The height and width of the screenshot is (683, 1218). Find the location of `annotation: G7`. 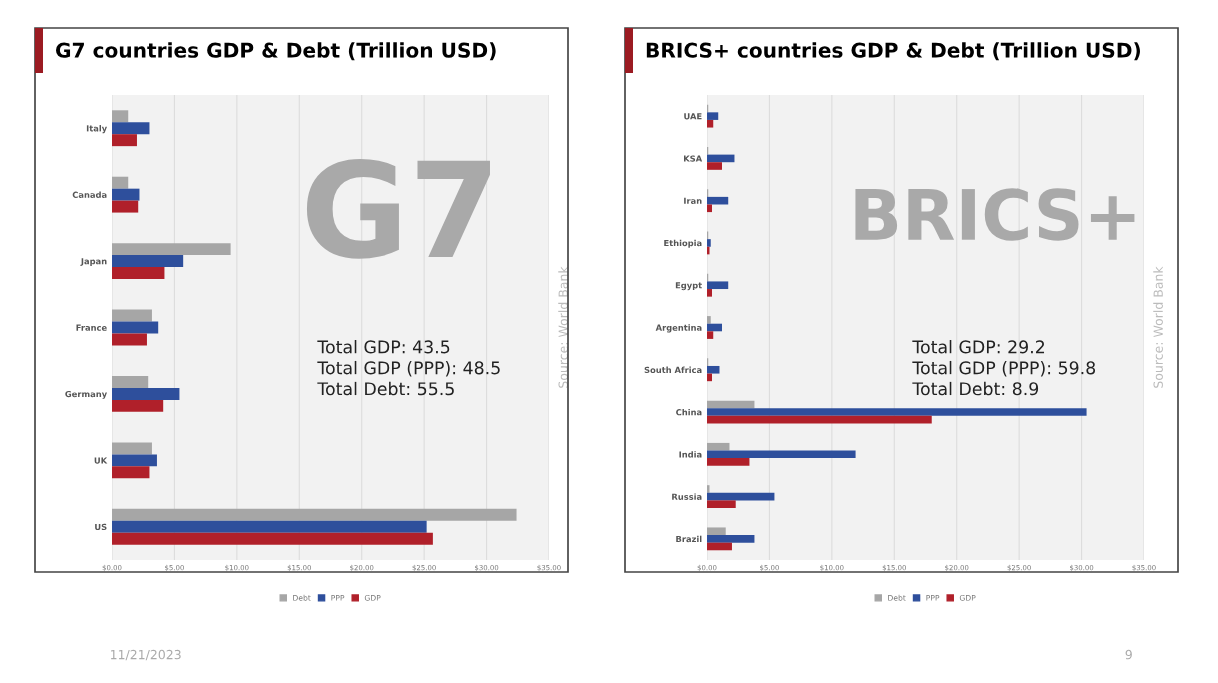

annotation: G7 is located at coordinates (398, 209).